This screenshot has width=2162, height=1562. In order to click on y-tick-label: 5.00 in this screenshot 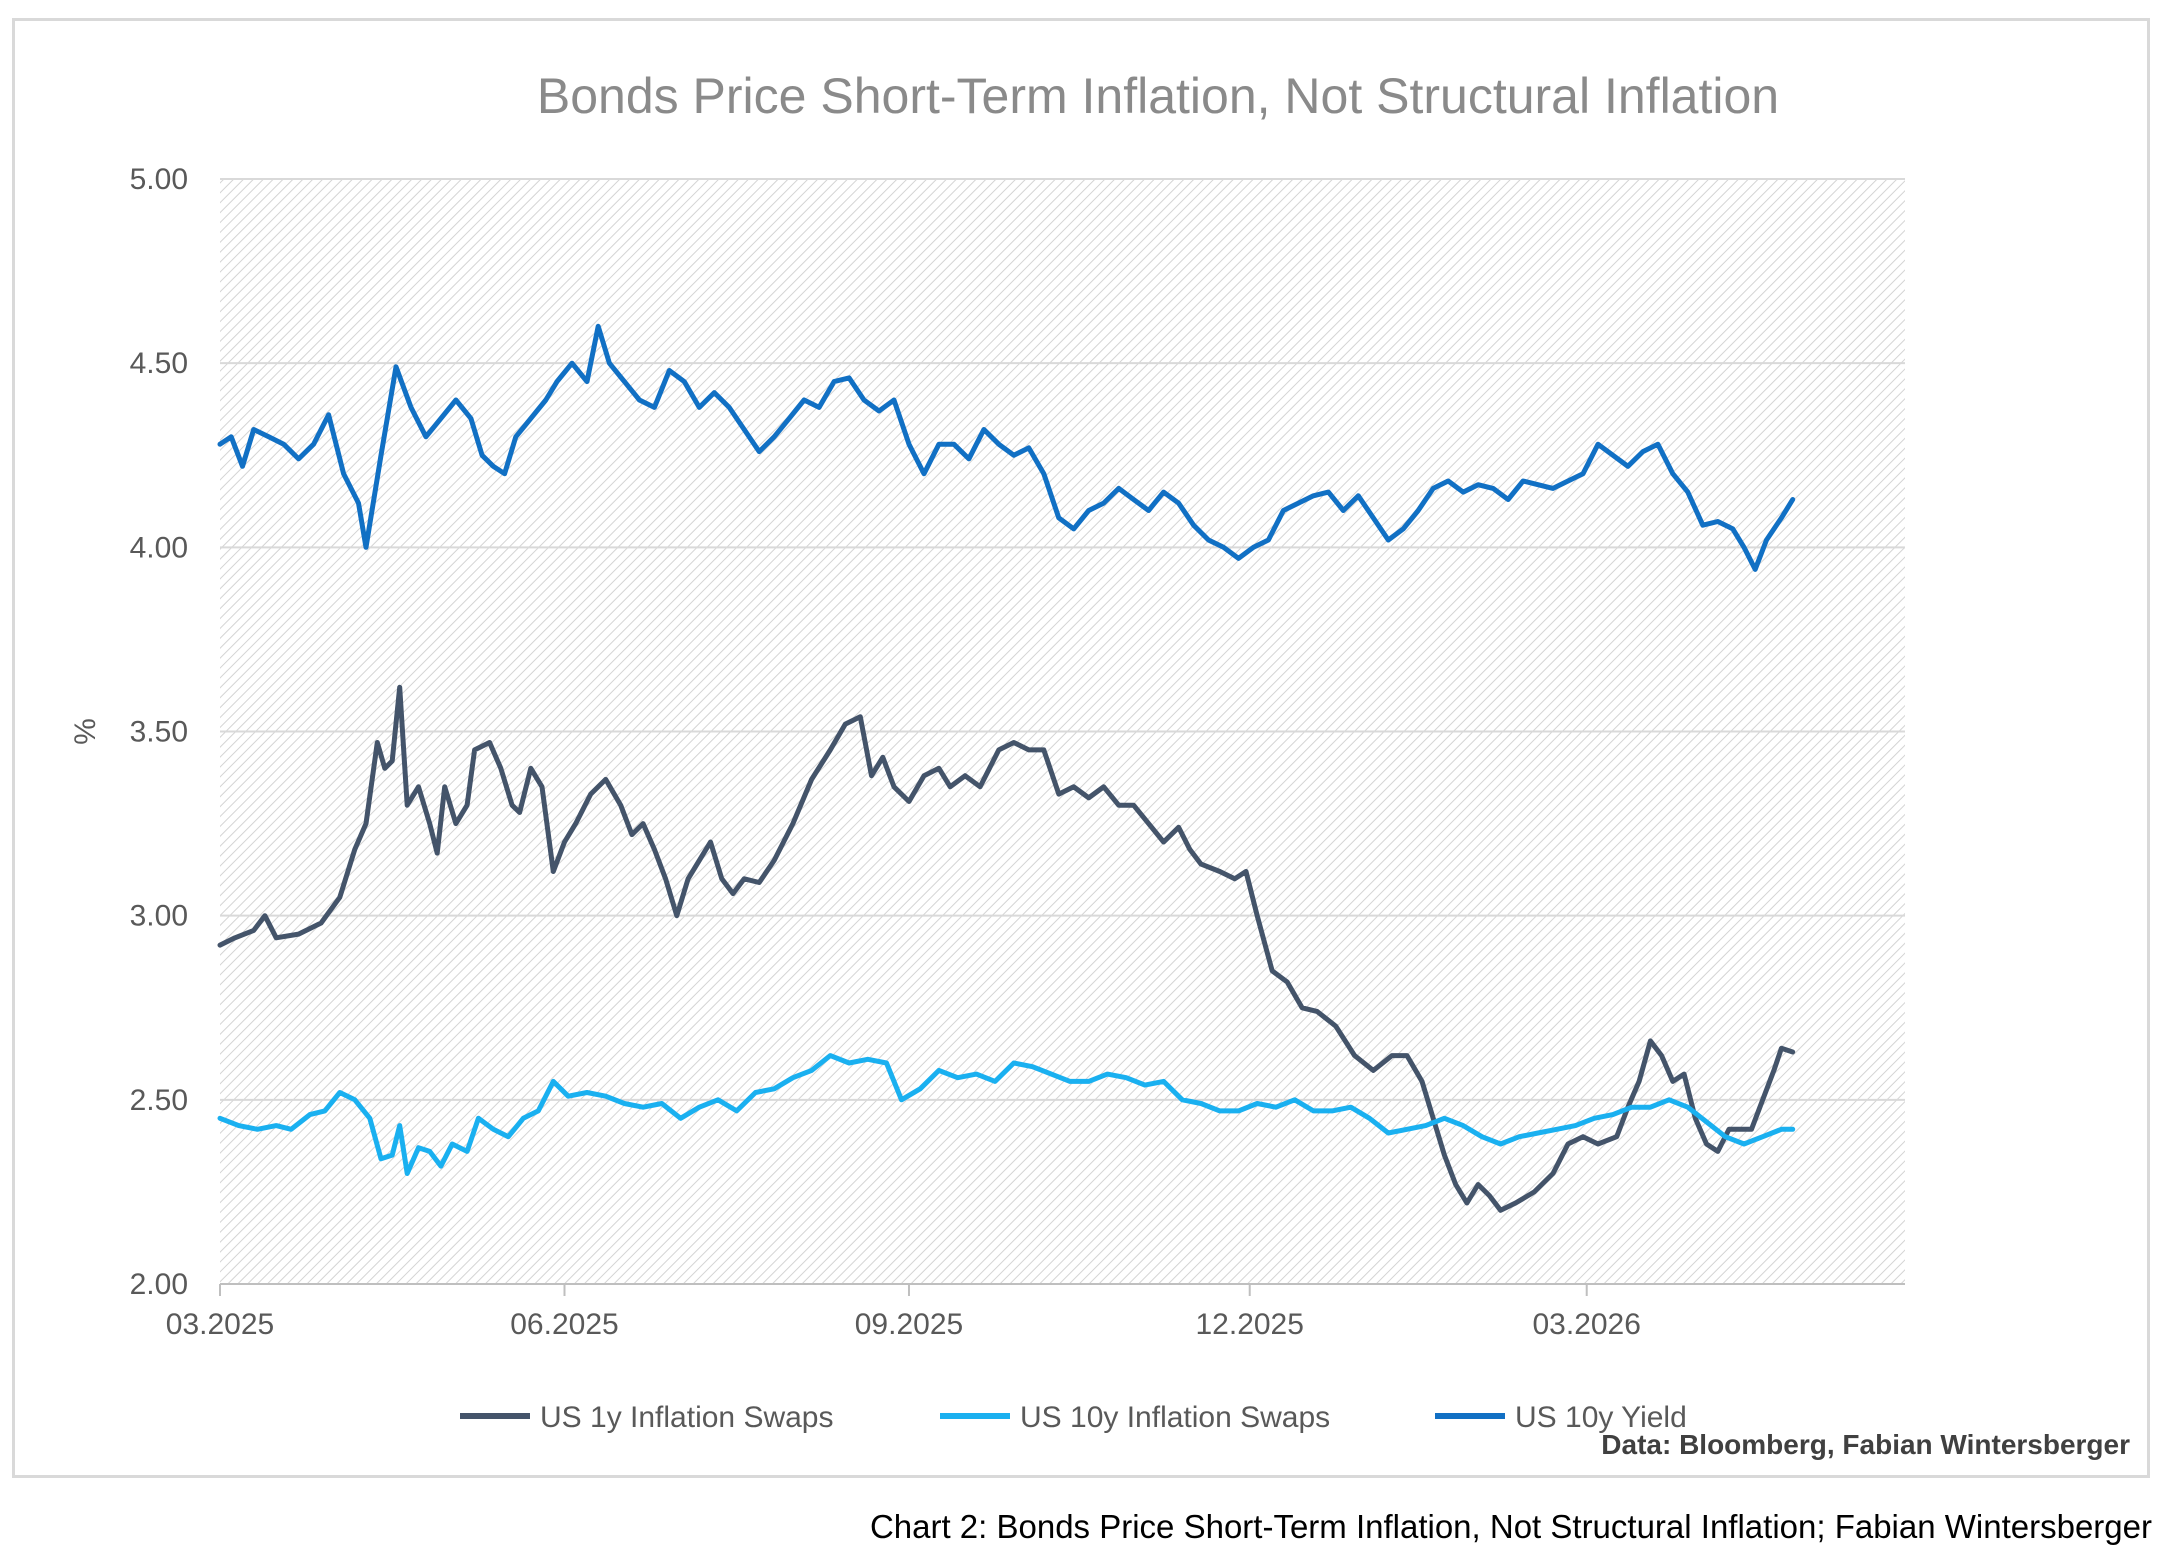, I will do `click(159, 179)`.